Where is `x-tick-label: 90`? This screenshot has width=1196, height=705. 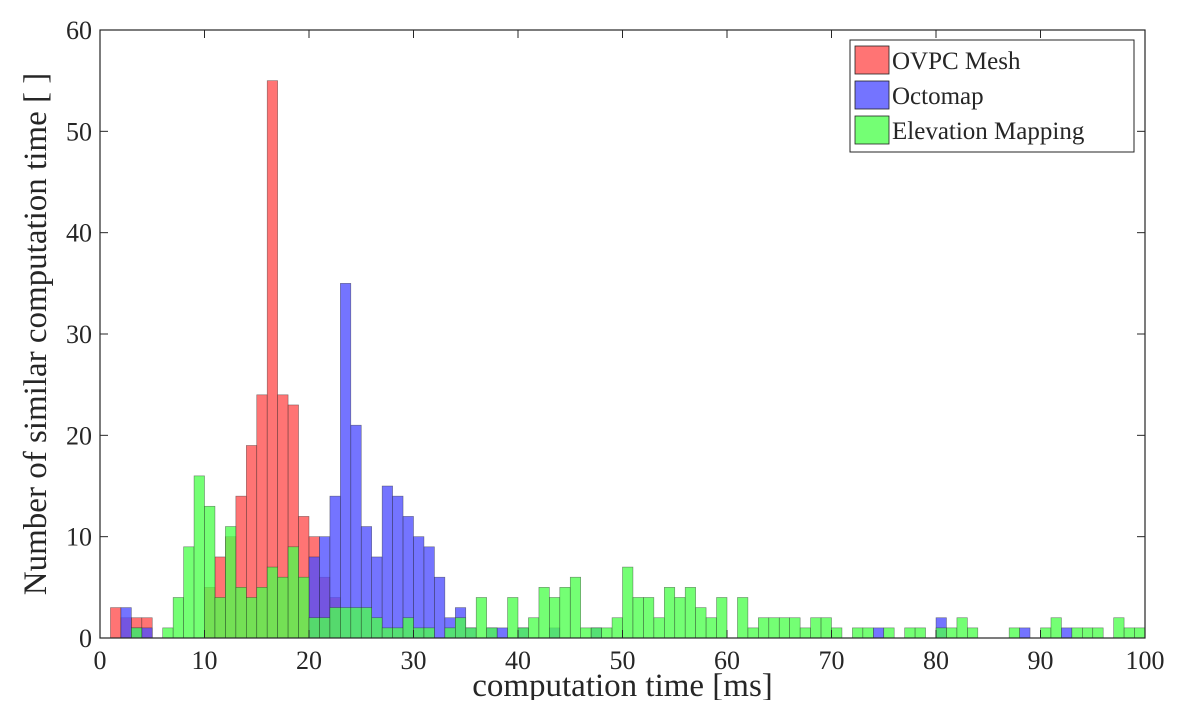 x-tick-label: 90 is located at coordinates (1041, 660).